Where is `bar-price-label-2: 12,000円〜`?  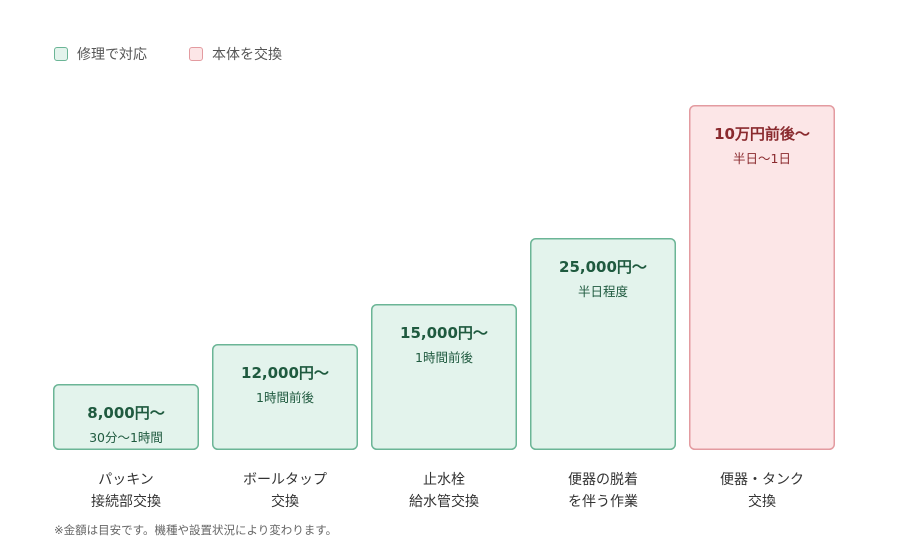
bar-price-label-2: 12,000円〜 is located at coordinates (285, 373).